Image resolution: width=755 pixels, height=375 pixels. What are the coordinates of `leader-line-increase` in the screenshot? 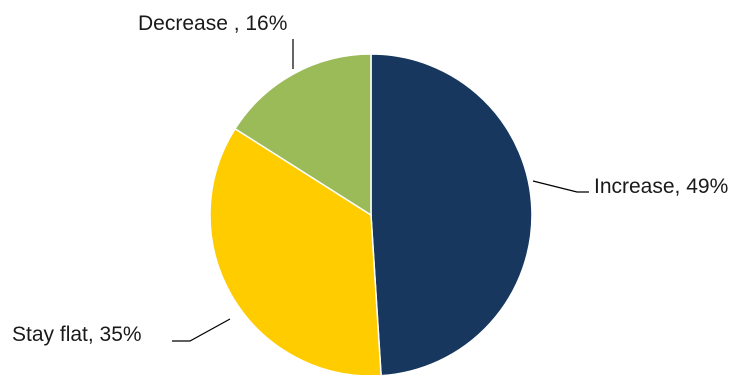 It's located at (560, 186).